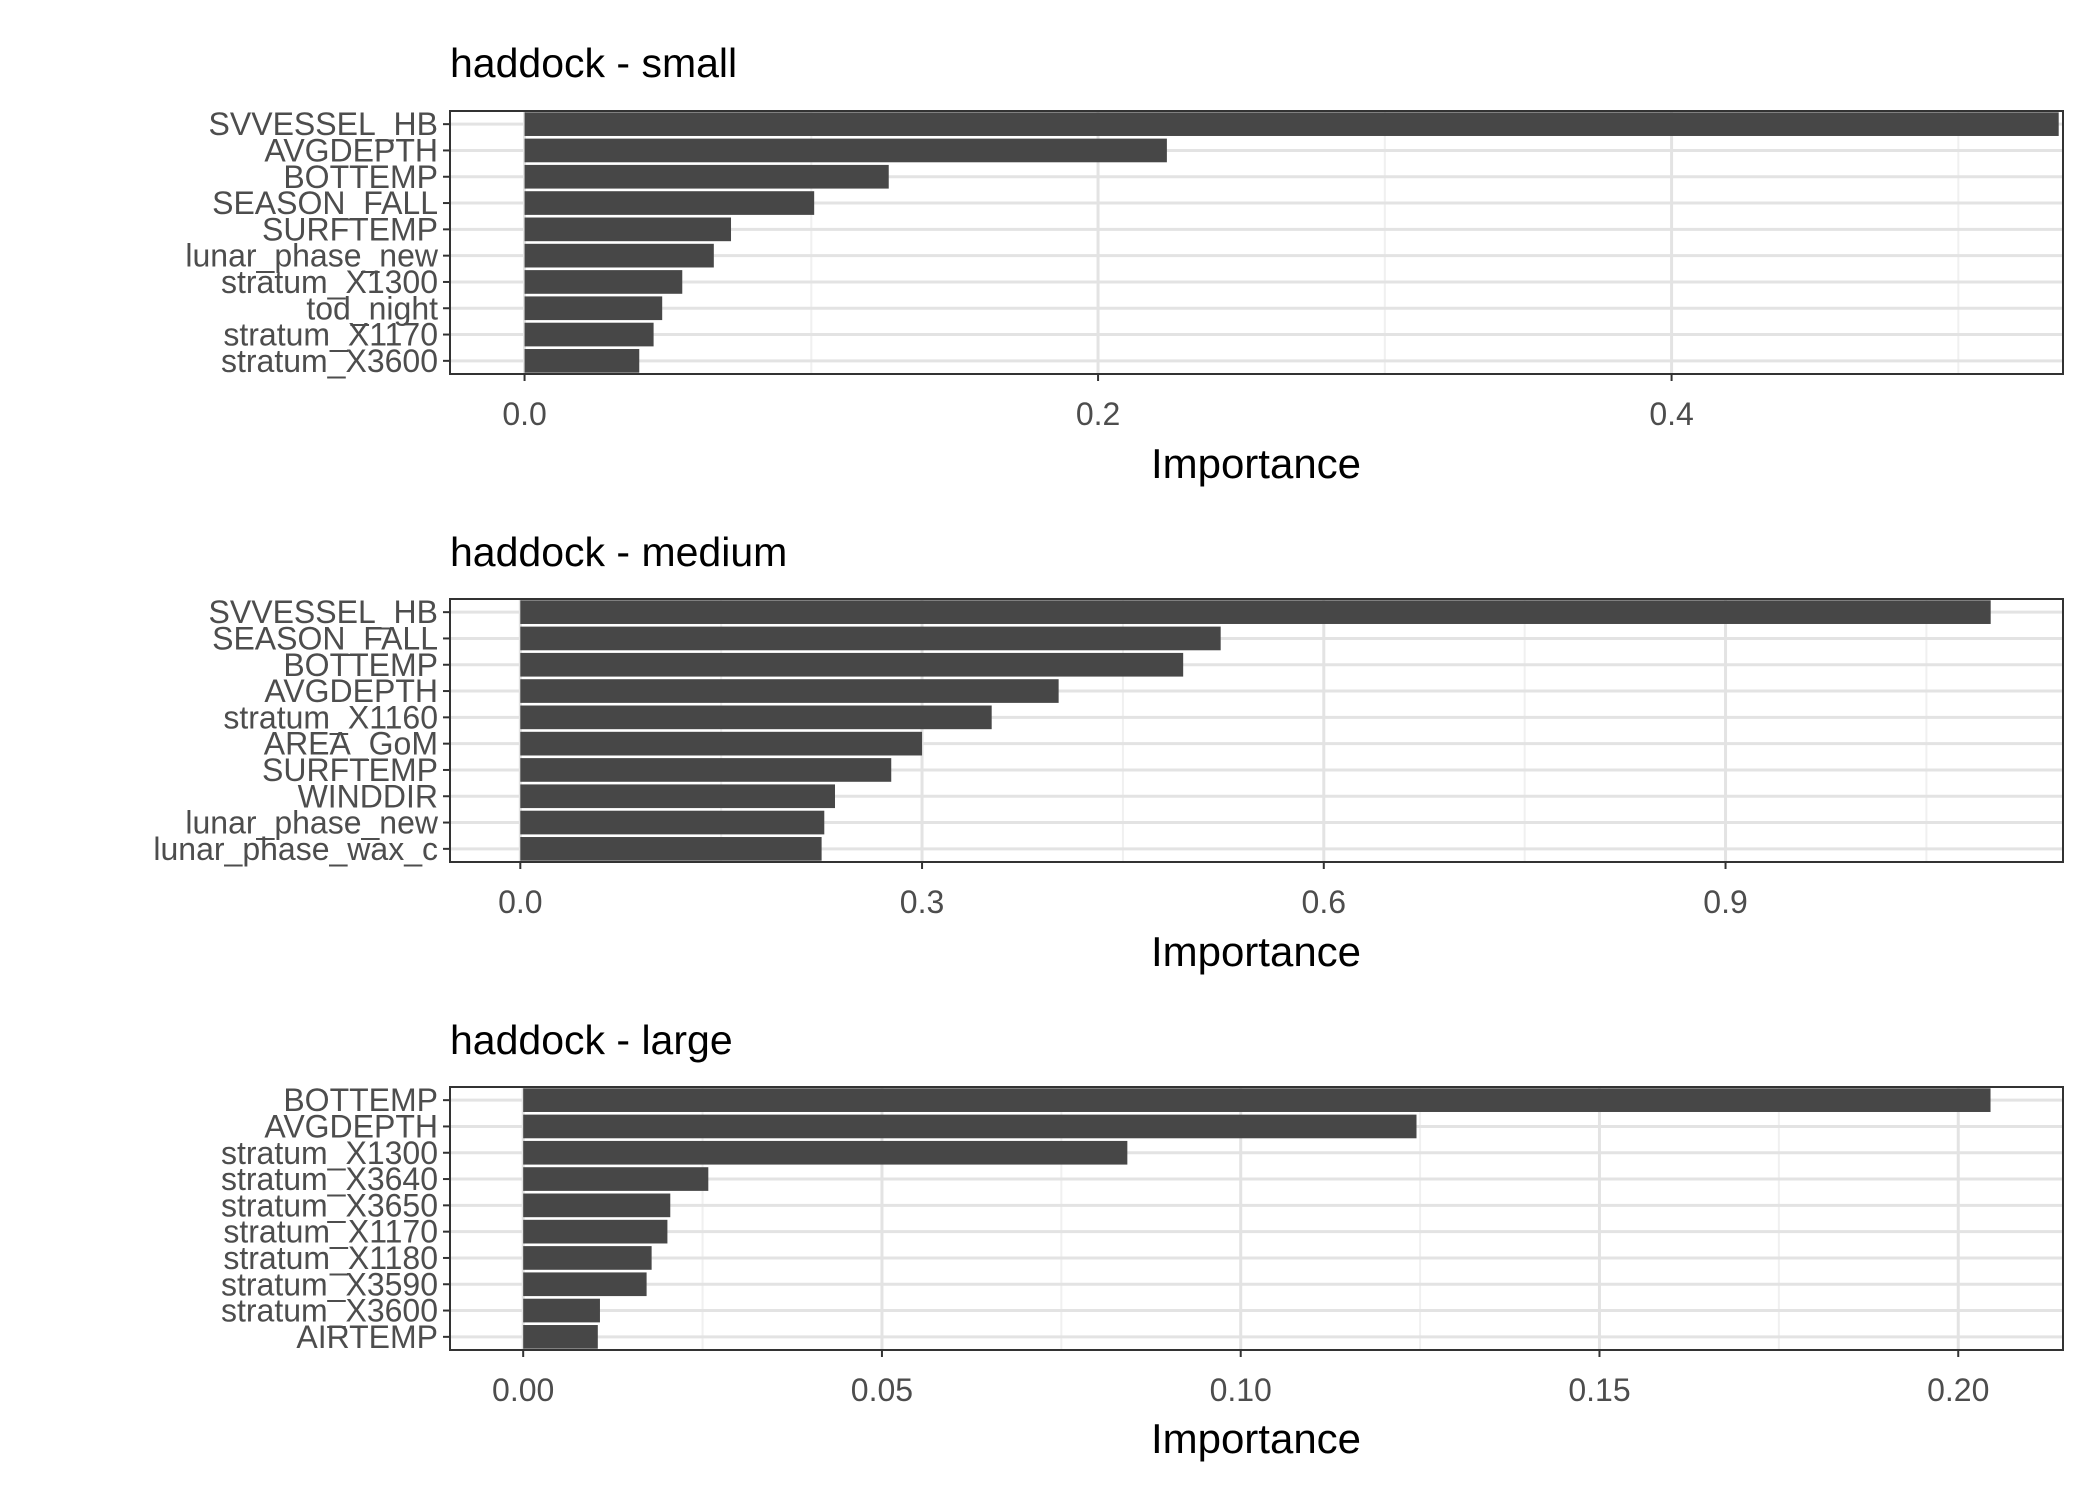 Image resolution: width=2099 pixels, height=1499 pixels. Describe the element at coordinates (591, 1040) in the screenshot. I see `panel-title: haddock - large` at that location.